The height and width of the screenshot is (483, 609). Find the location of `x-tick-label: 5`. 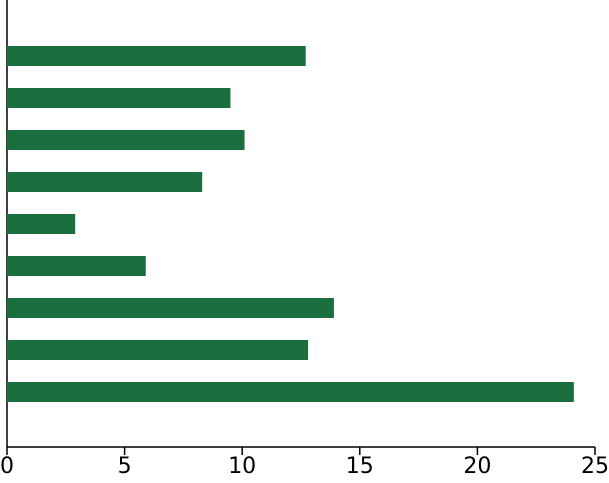

x-tick-label: 5 is located at coordinates (125, 466).